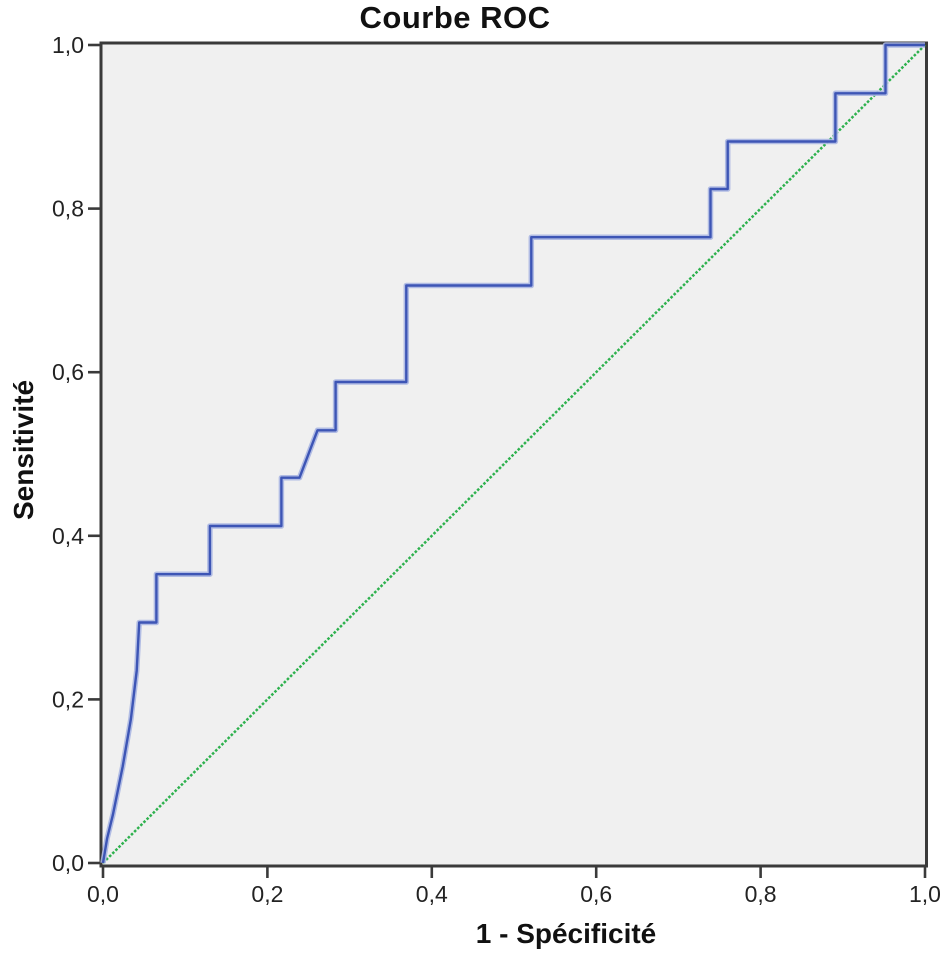 The width and height of the screenshot is (945, 967). I want to click on y-tick-label: 0,6, so click(68, 372).